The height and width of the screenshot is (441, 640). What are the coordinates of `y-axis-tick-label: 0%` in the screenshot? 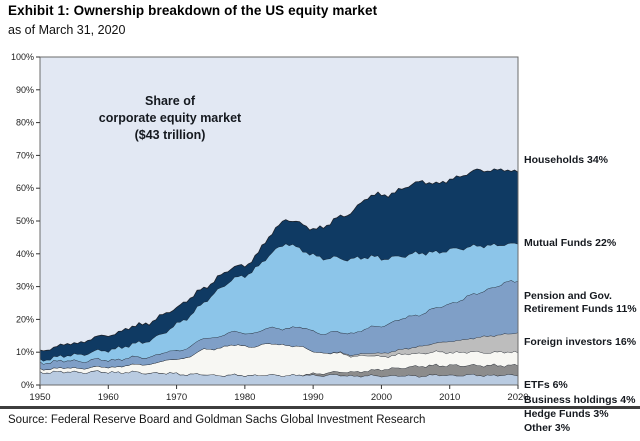 It's located at (27, 385).